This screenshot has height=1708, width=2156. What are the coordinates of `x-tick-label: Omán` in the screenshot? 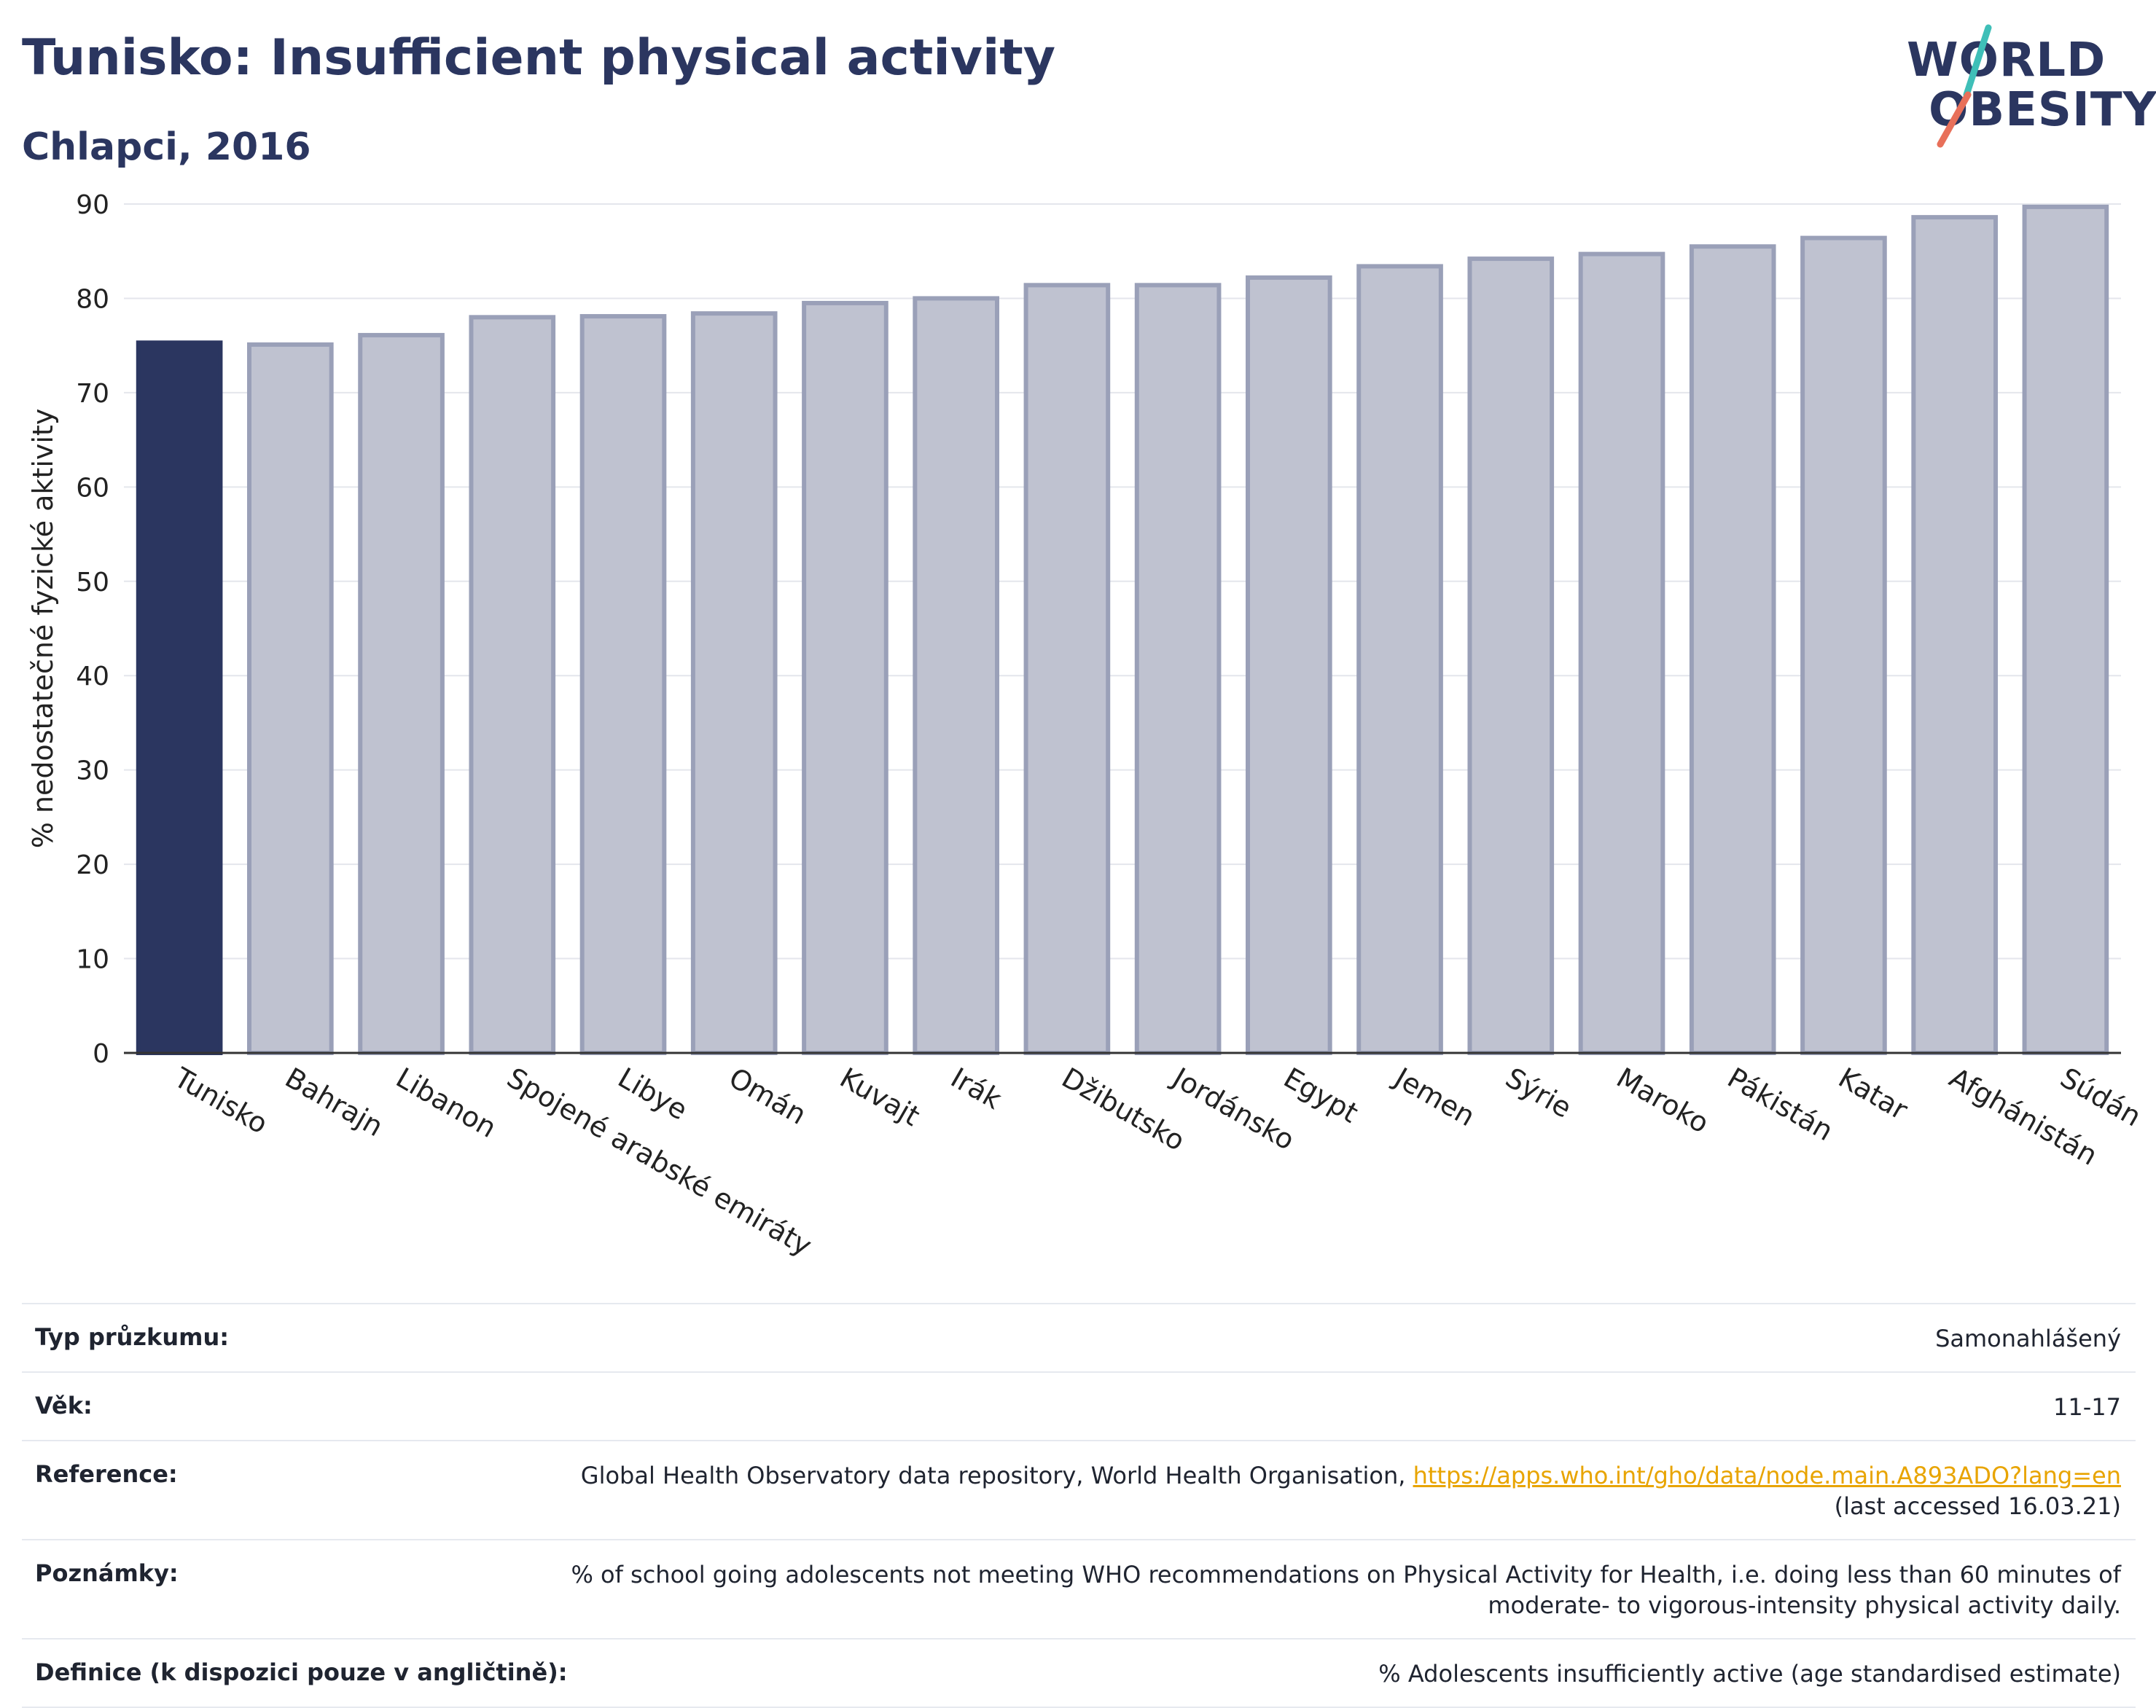 It's located at (768, 1096).